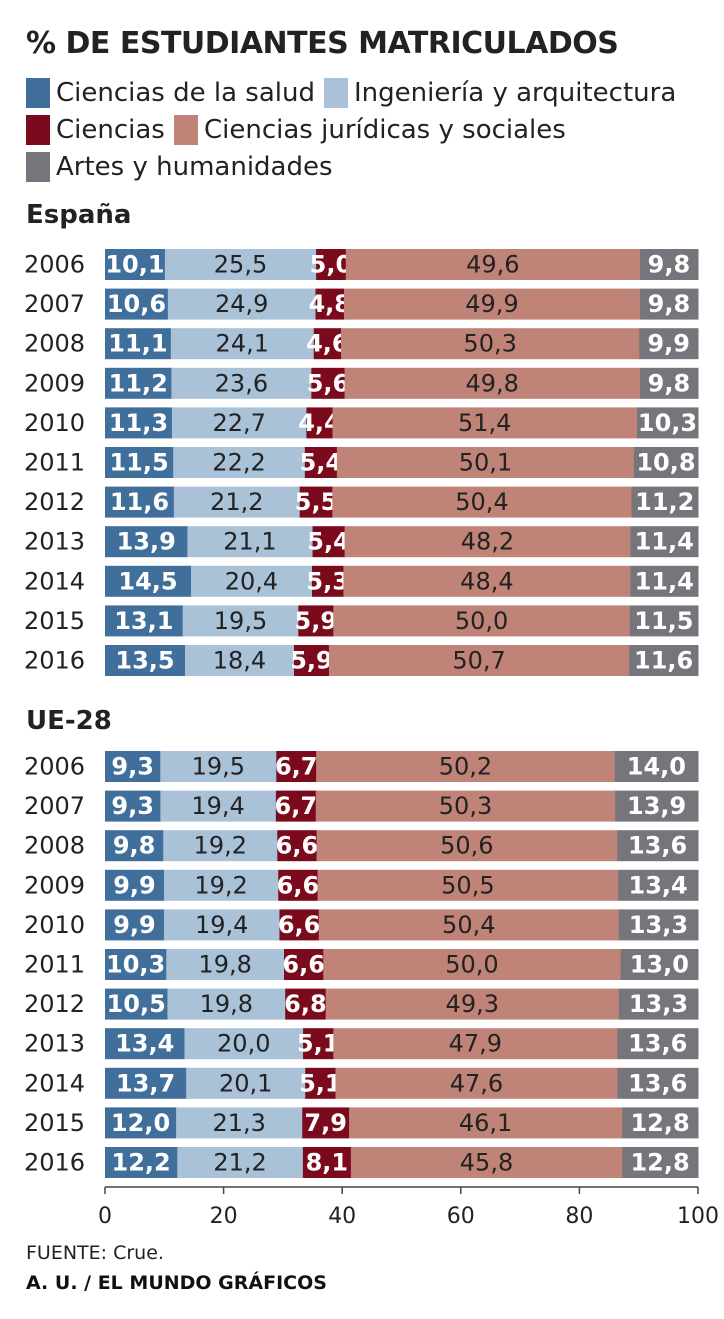 Image resolution: width=724 pixels, height=1319 pixels. I want to click on year-label-ue28-2015: 2015, so click(54, 1123).